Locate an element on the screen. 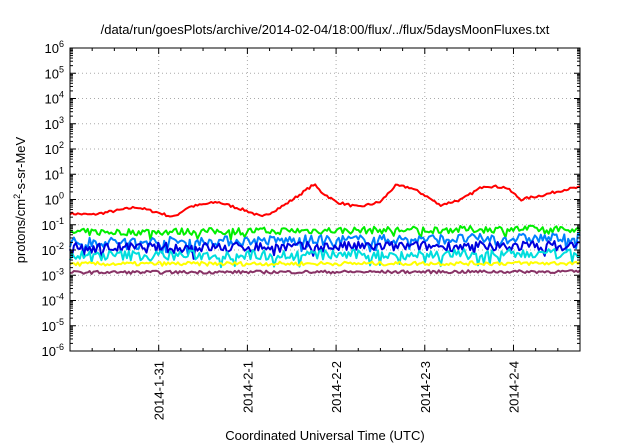  y-tick-label: 10⁻⁶ is located at coordinates (53, 350).